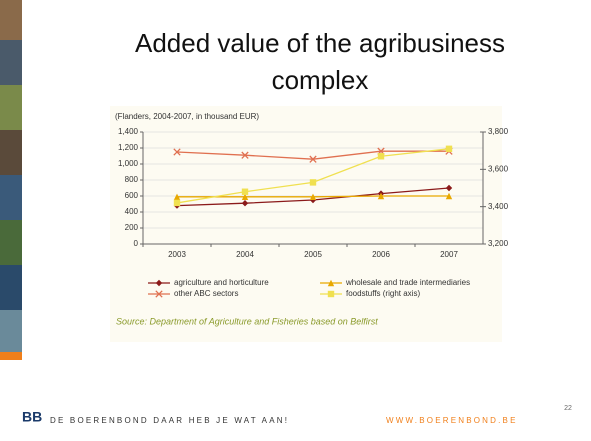 This screenshot has height=441, width=591. What do you see at coordinates (32, 417) in the screenshot?
I see `logo: BB` at bounding box center [32, 417].